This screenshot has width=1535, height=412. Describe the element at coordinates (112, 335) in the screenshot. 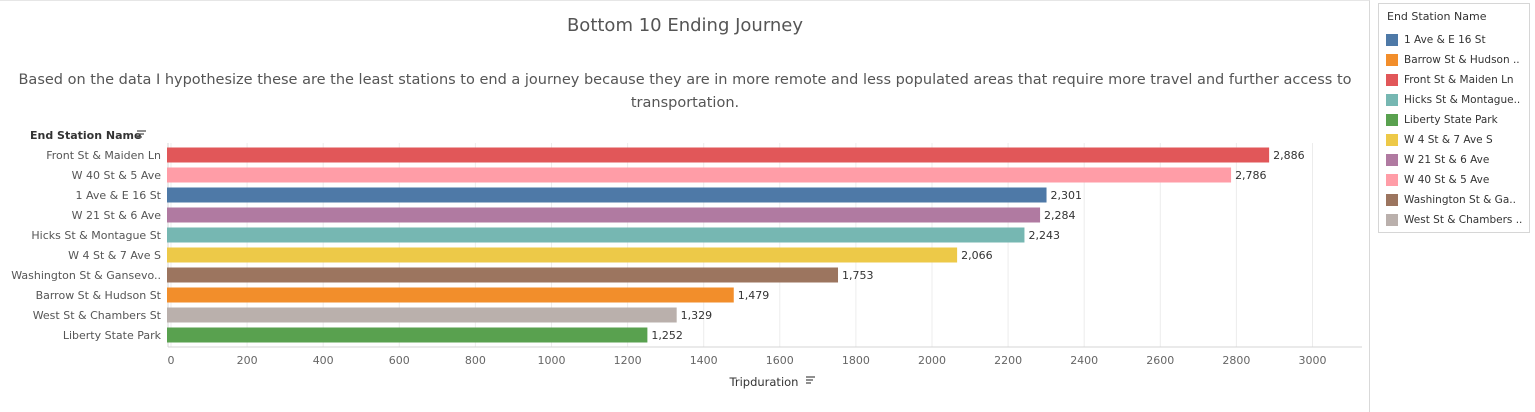

I see `category-label: Liberty State Park` at that location.